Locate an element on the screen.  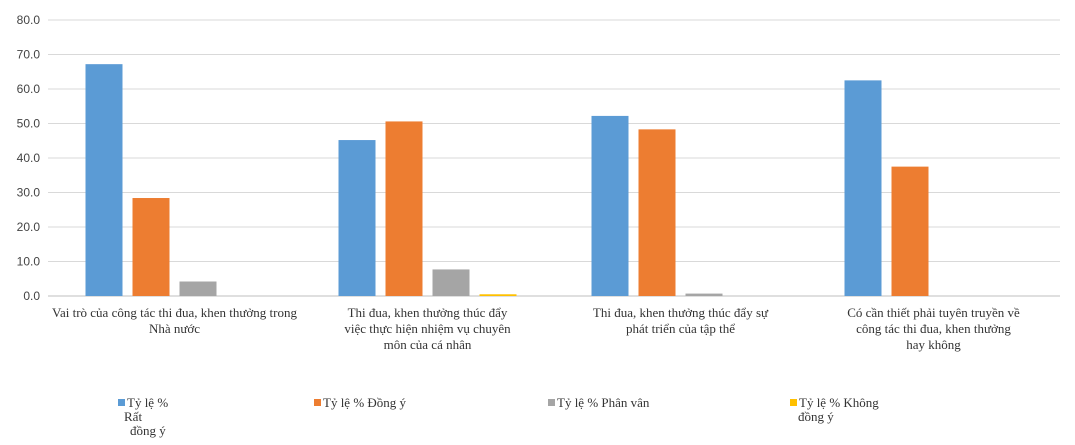
category-label: việc thực hiện nhiệm vụ chuyên is located at coordinates (427, 328).